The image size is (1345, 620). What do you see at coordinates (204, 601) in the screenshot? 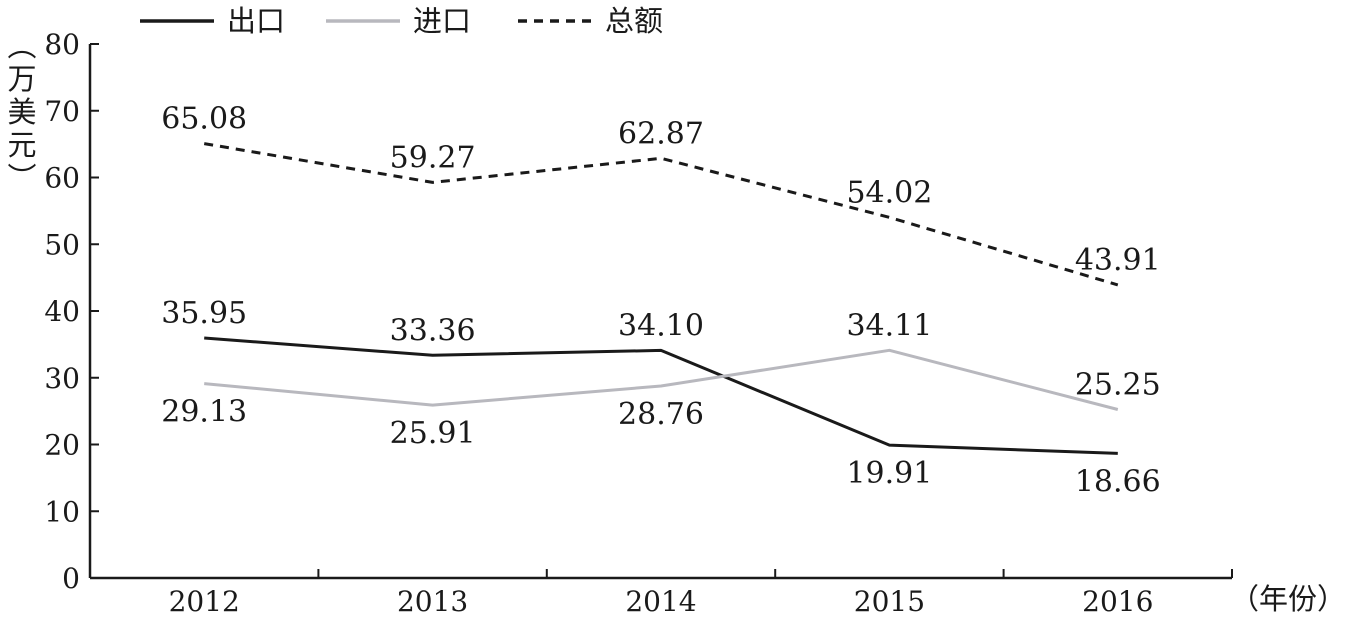
I see `x-tick-label: 2012` at bounding box center [204, 601].